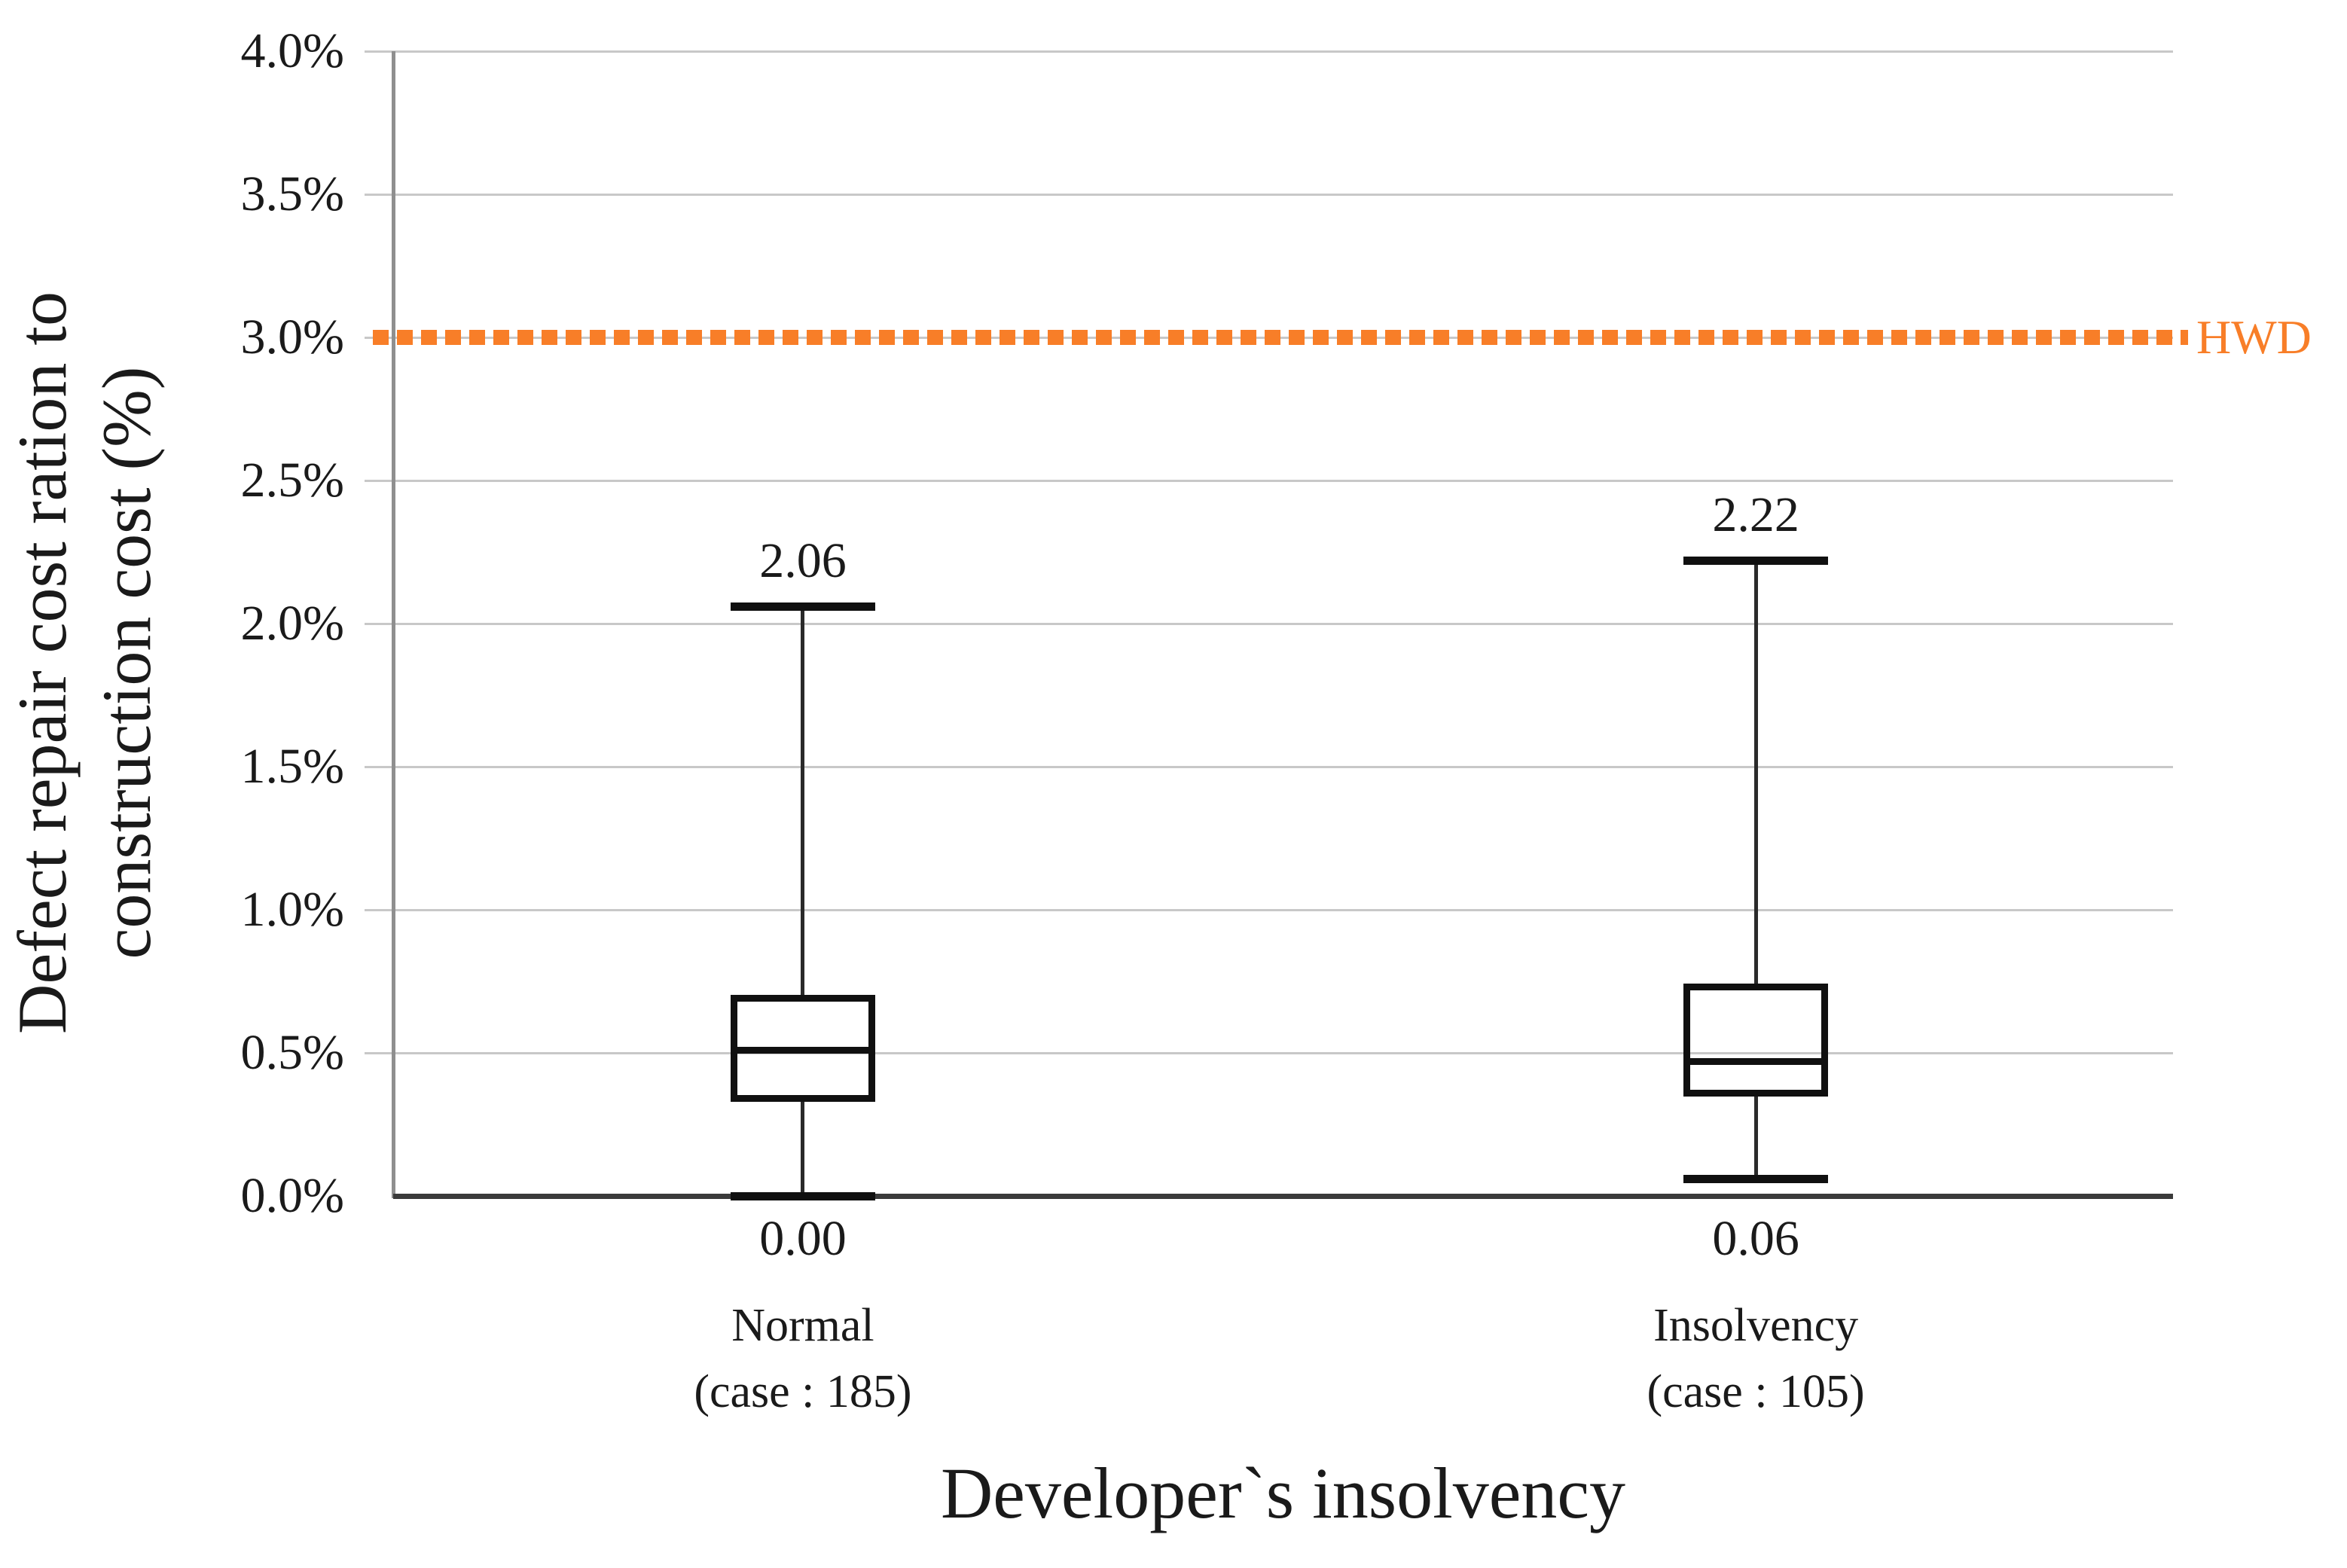 This screenshot has height=1568, width=2347. What do you see at coordinates (1756, 1358) in the screenshot?
I see `category-label-block: Insolvency (case : 105)` at bounding box center [1756, 1358].